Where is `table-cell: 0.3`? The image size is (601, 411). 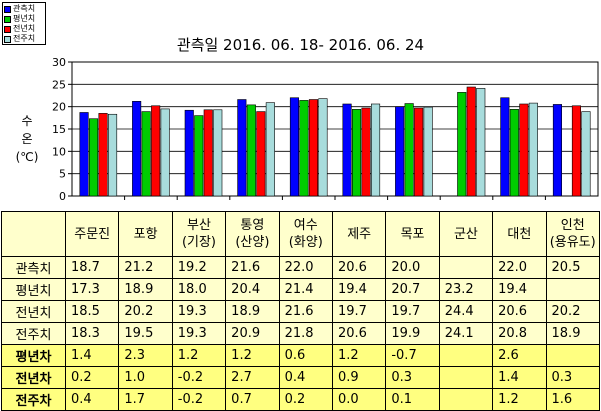 table-cell: 0.3 is located at coordinates (572, 377).